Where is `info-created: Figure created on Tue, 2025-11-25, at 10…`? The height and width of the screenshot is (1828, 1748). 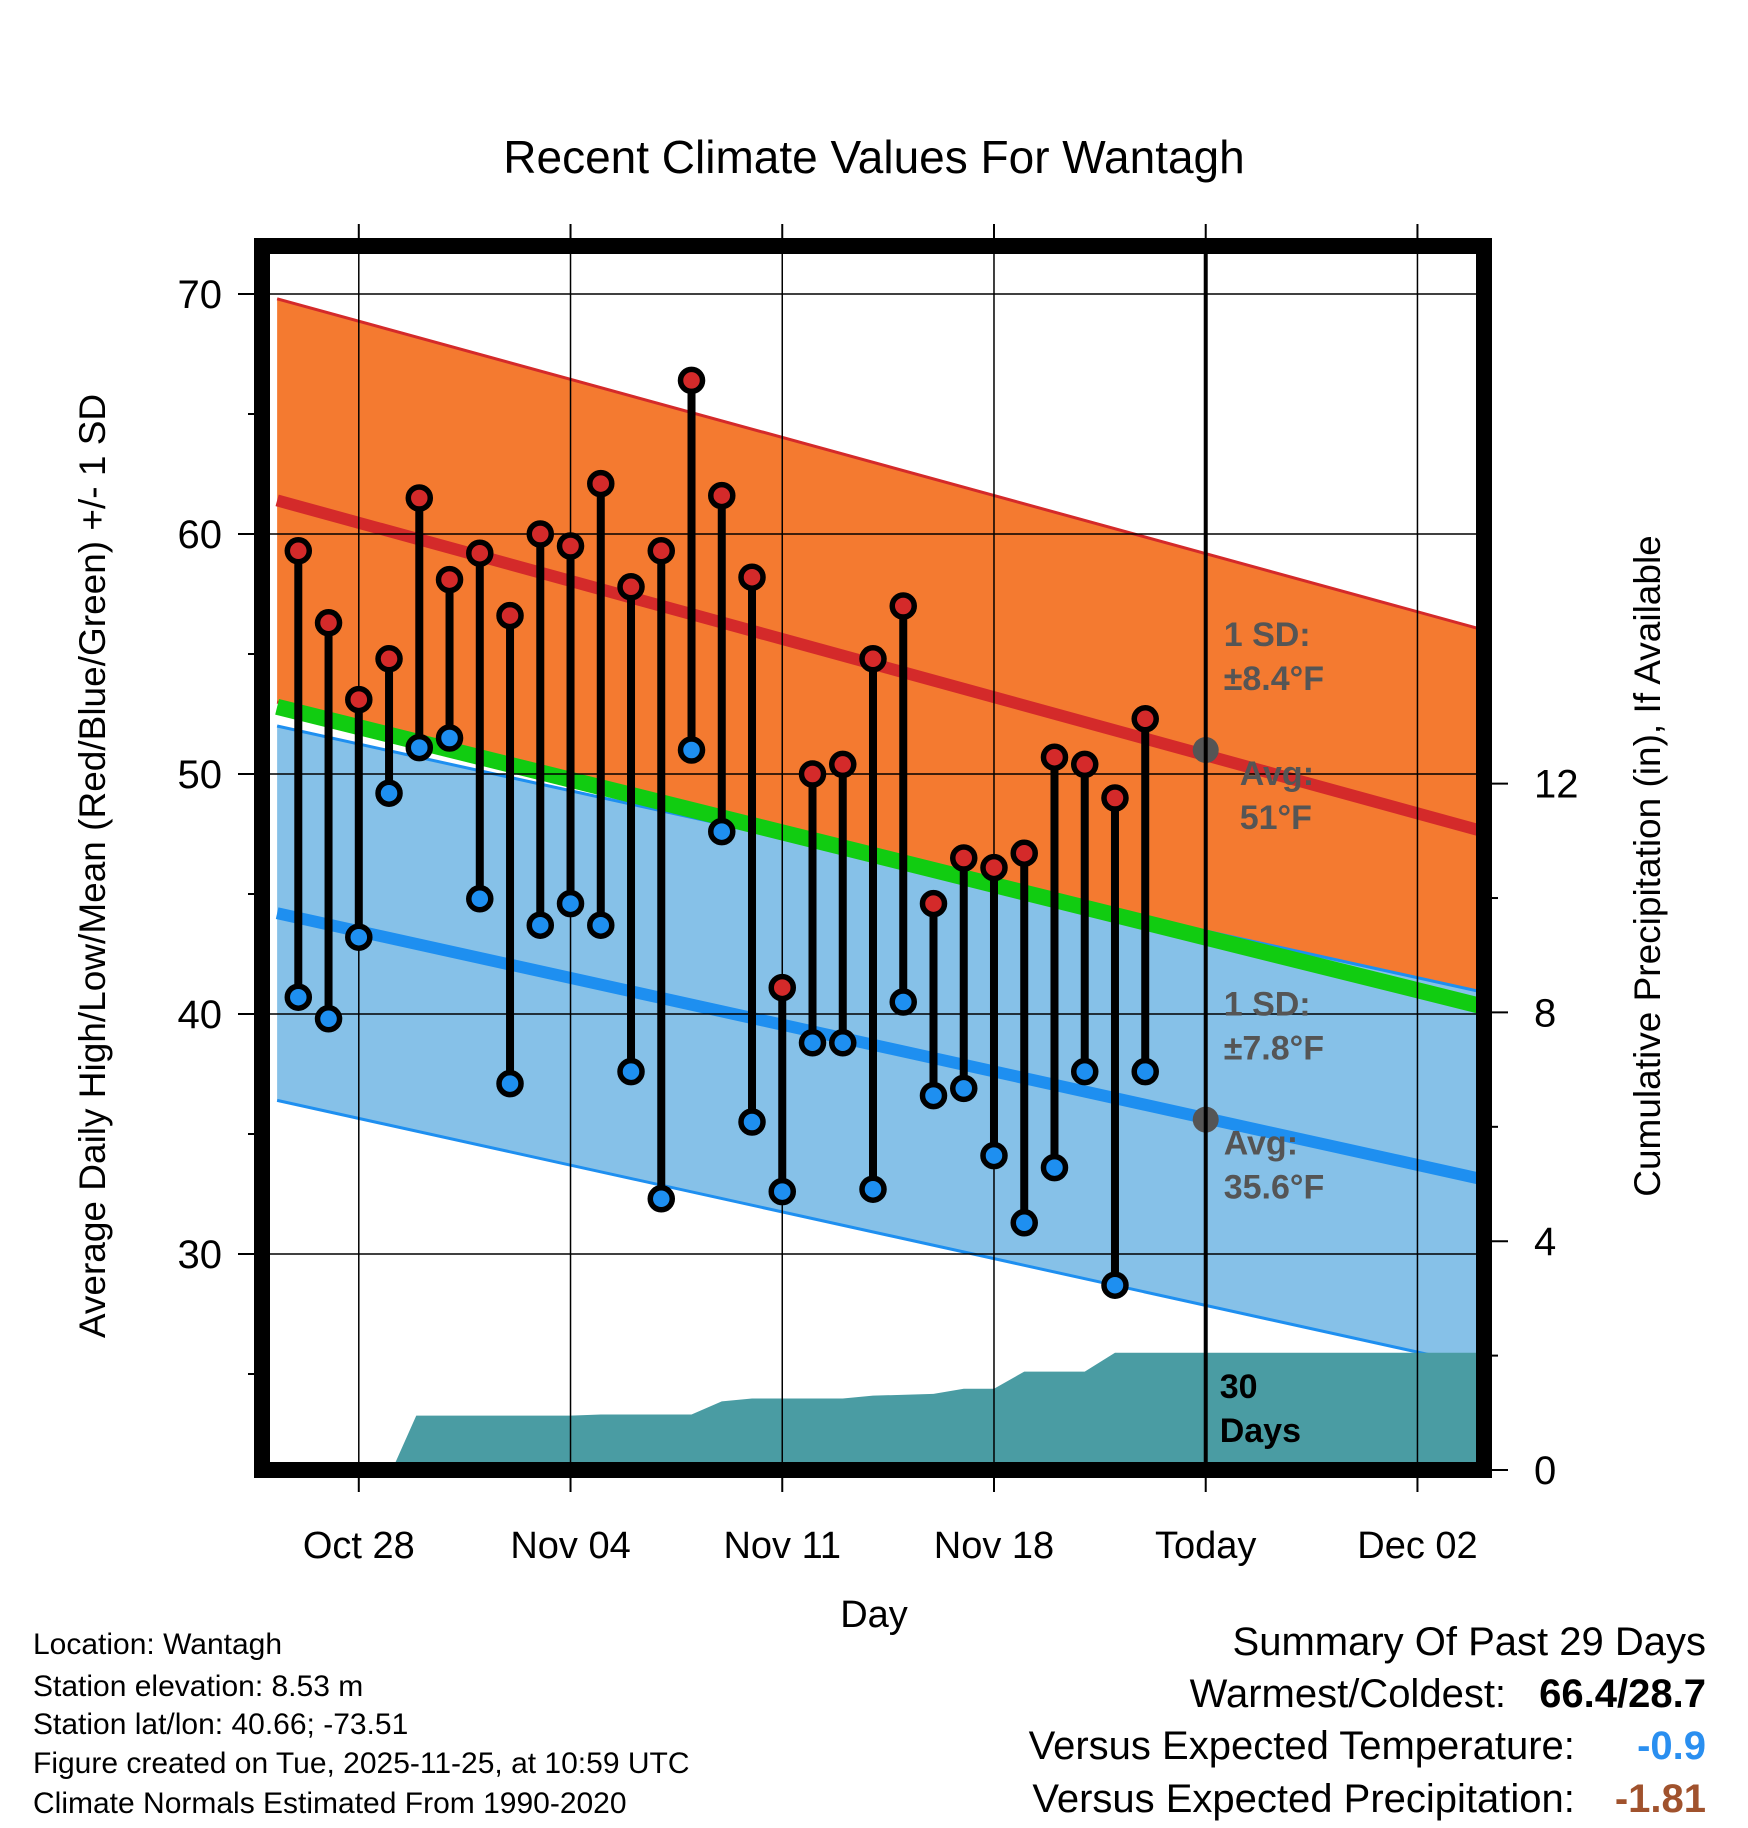
info-created: Figure created on Tue, 2025-11-25, at 10… is located at coordinates (361, 1763).